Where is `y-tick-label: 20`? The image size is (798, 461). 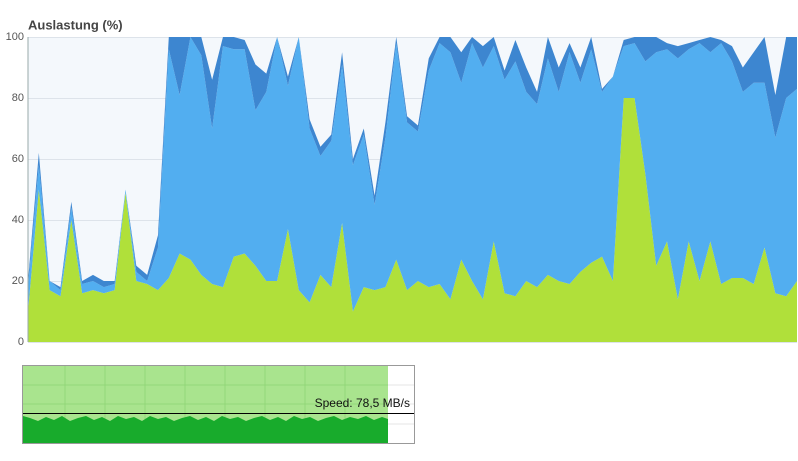
y-tick-label: 20 is located at coordinates (18, 281).